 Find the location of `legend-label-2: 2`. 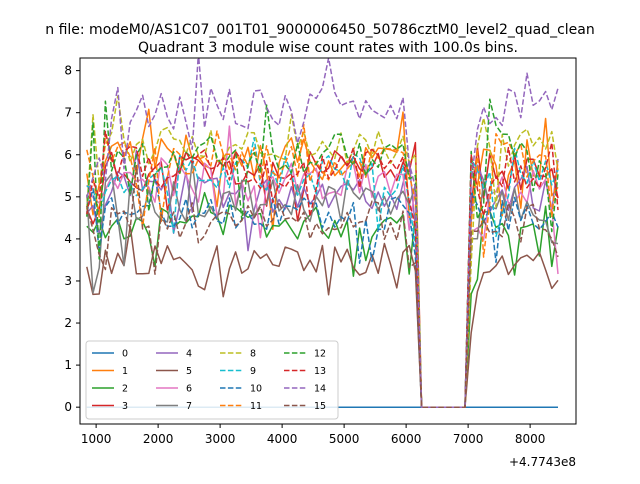

legend-label-2: 2 is located at coordinates (125, 389).